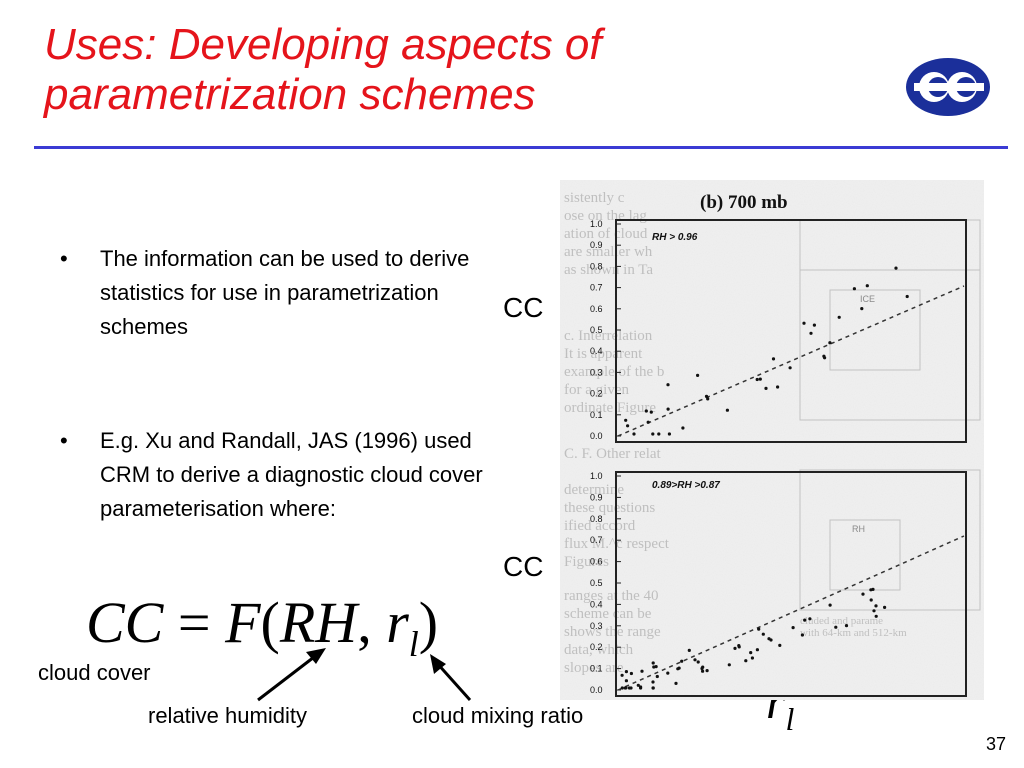  I want to click on svg-text: scheme can be, so click(608, 614).